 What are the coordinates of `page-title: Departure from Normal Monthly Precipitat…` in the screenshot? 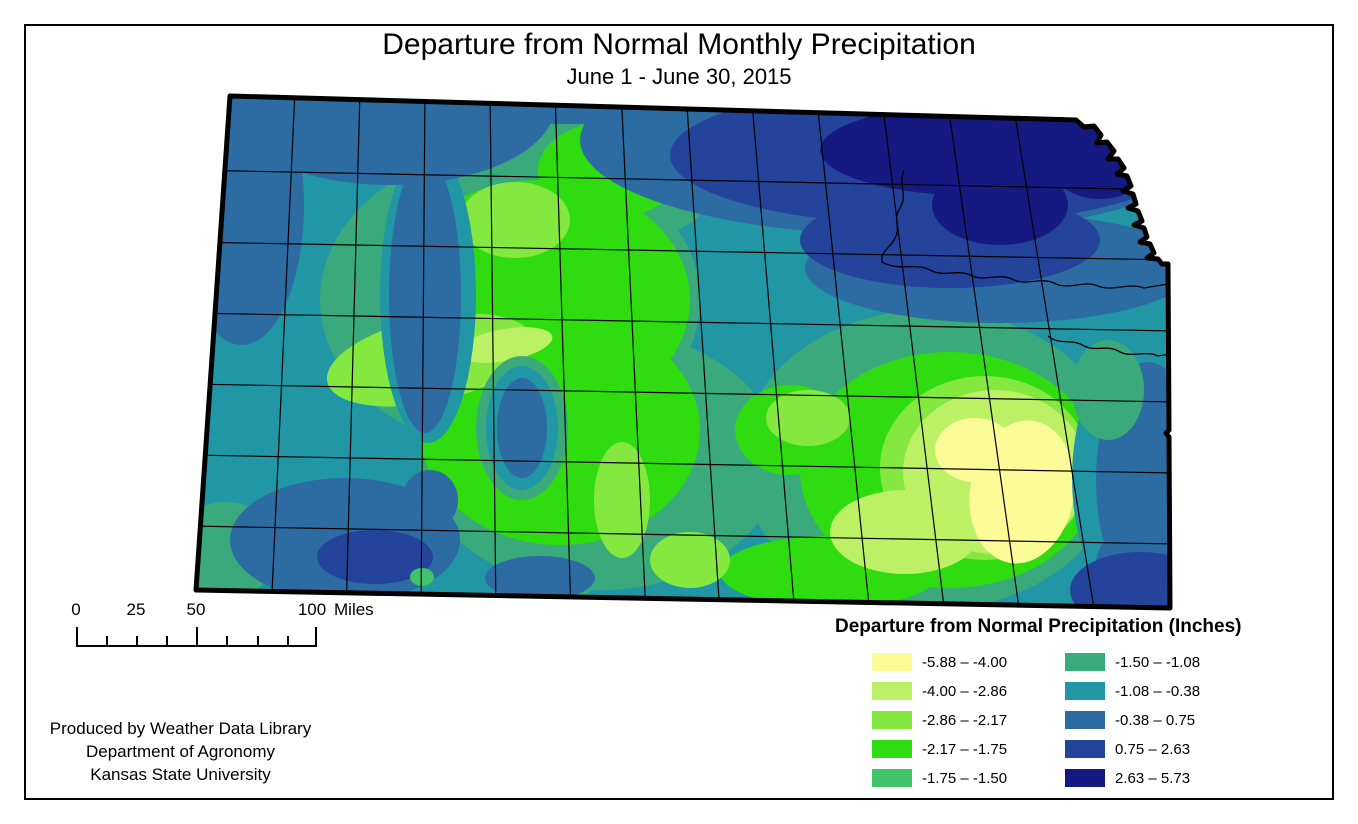 It's located at (679, 44).